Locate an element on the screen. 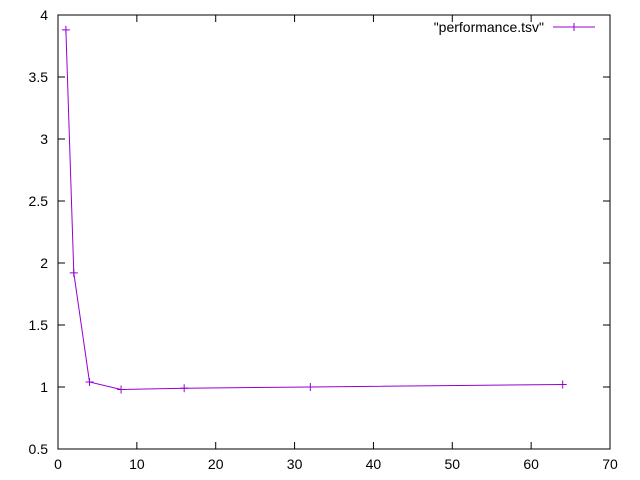  x-tick-label: 0 is located at coordinates (58, 464).